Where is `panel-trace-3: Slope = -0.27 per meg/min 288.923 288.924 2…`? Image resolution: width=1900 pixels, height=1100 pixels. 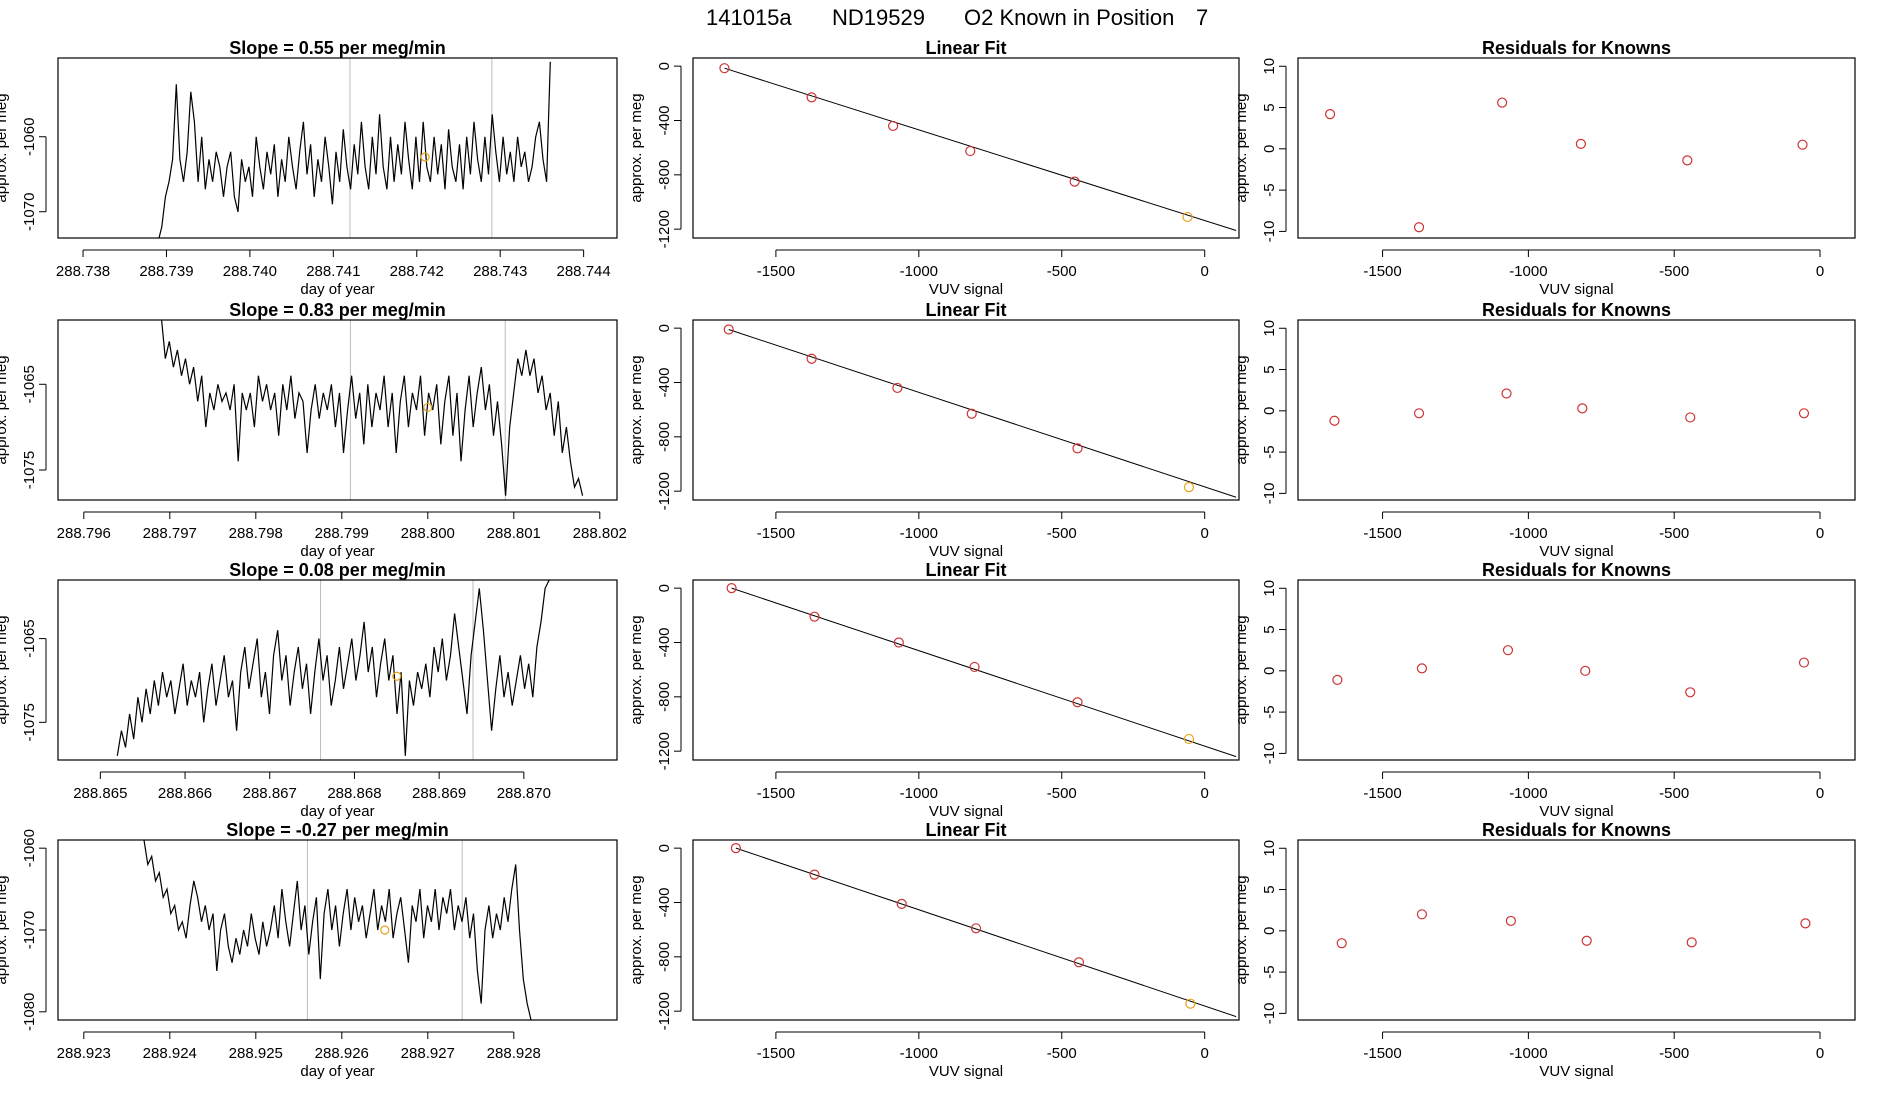 panel-trace-3: Slope = -0.27 per meg/min 288.923 288.924 2… is located at coordinates (309, 950).